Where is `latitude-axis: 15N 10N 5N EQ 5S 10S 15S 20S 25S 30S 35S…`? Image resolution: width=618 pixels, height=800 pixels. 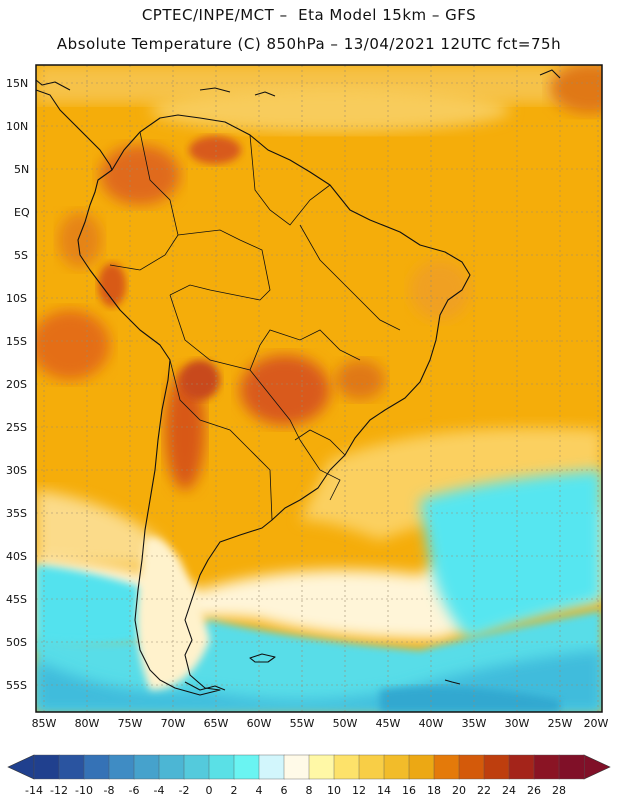 latitude-axis: 15N 10N 5N EQ 5S 10S 15S 20S 25S 30S 35S… is located at coordinates (18, 384).